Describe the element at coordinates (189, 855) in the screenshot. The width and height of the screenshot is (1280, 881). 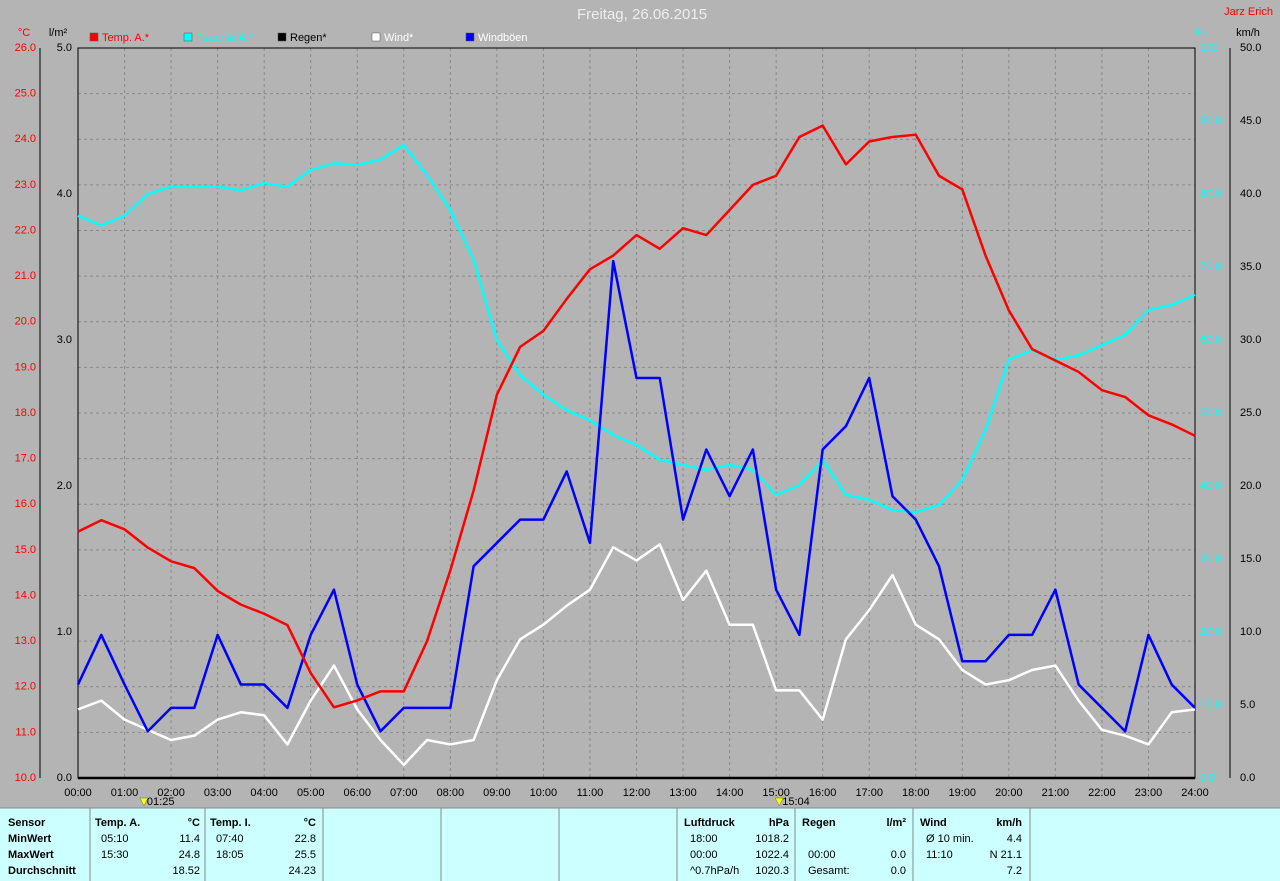
I see `cell-value: 24.8` at that location.